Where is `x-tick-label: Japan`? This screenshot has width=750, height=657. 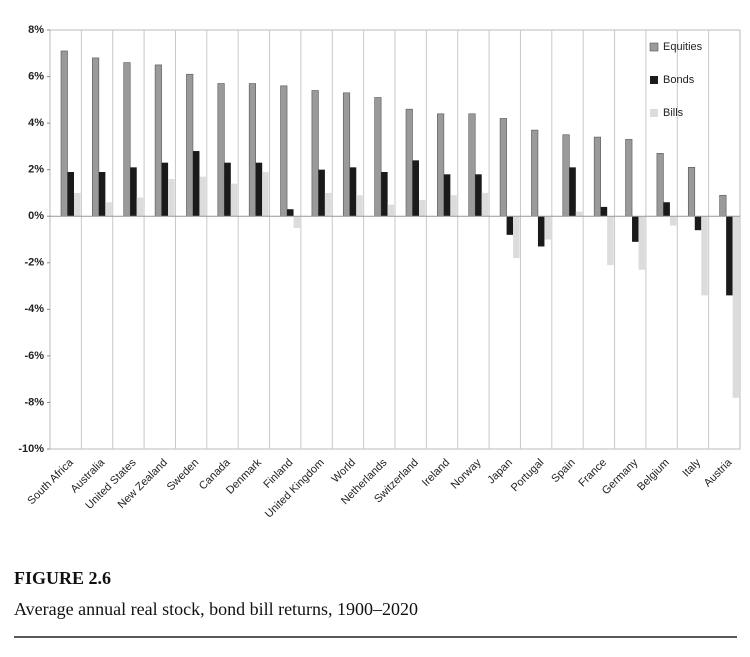 x-tick-label: Japan is located at coordinates (500, 472).